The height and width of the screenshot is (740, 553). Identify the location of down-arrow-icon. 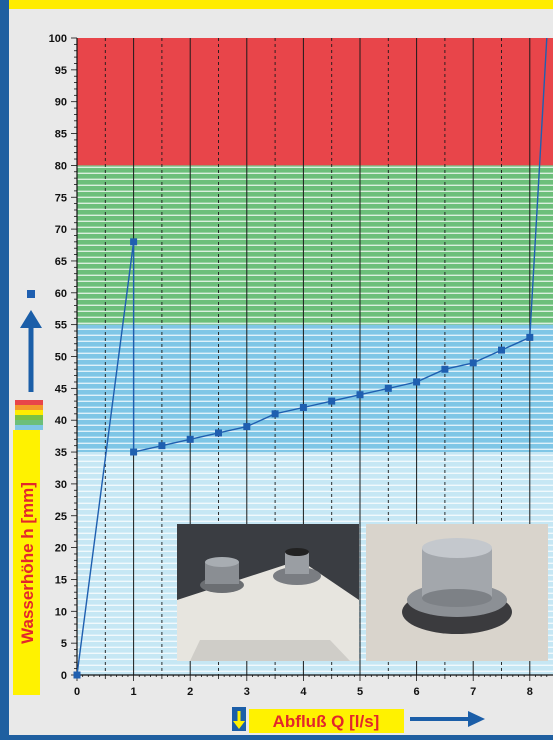
(239, 720).